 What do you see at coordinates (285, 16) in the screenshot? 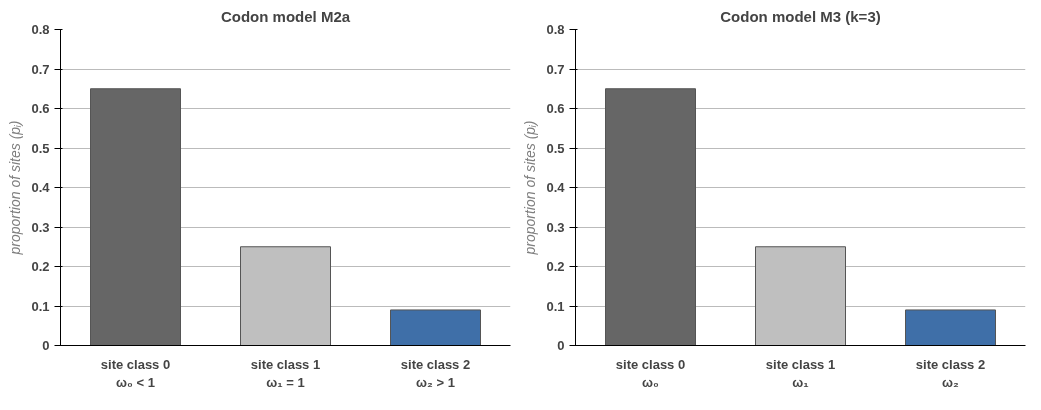
I see `chart-title: Codon model M2a` at bounding box center [285, 16].